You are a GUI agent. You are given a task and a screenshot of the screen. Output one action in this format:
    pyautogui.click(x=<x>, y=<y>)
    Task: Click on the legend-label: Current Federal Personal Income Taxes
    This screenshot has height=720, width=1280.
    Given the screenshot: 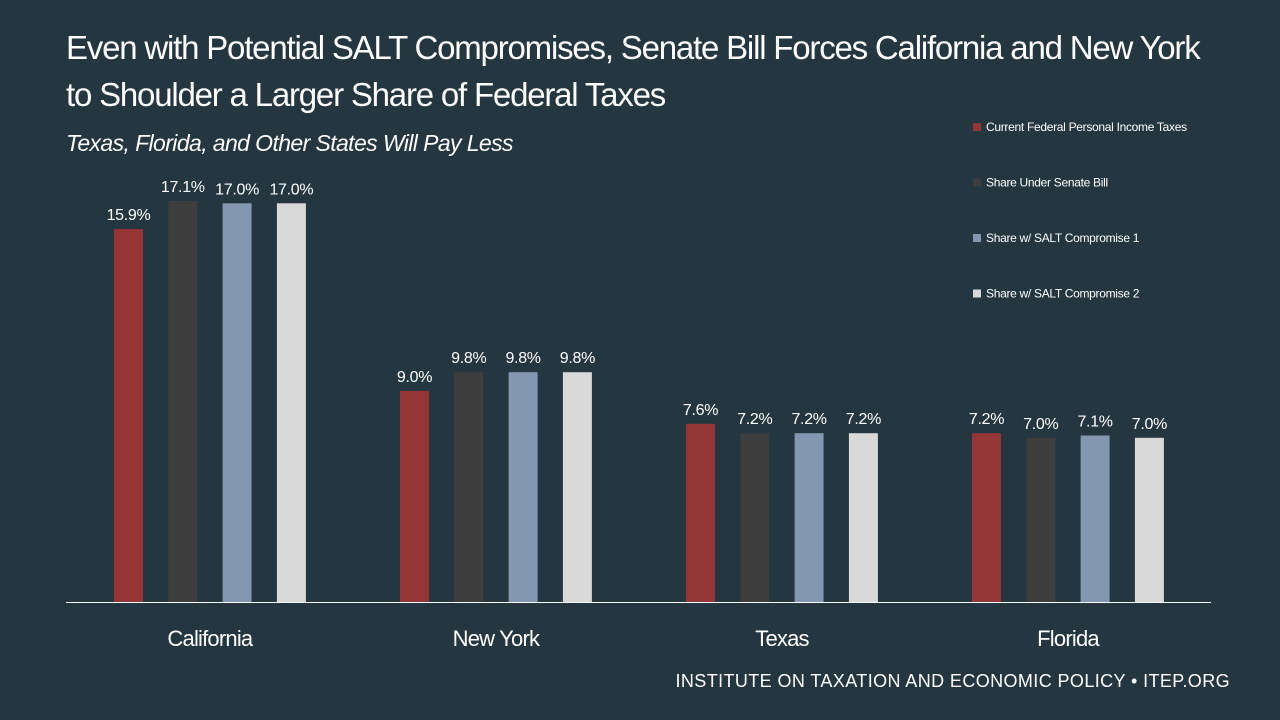 What is the action you would take?
    pyautogui.click(x=1086, y=127)
    